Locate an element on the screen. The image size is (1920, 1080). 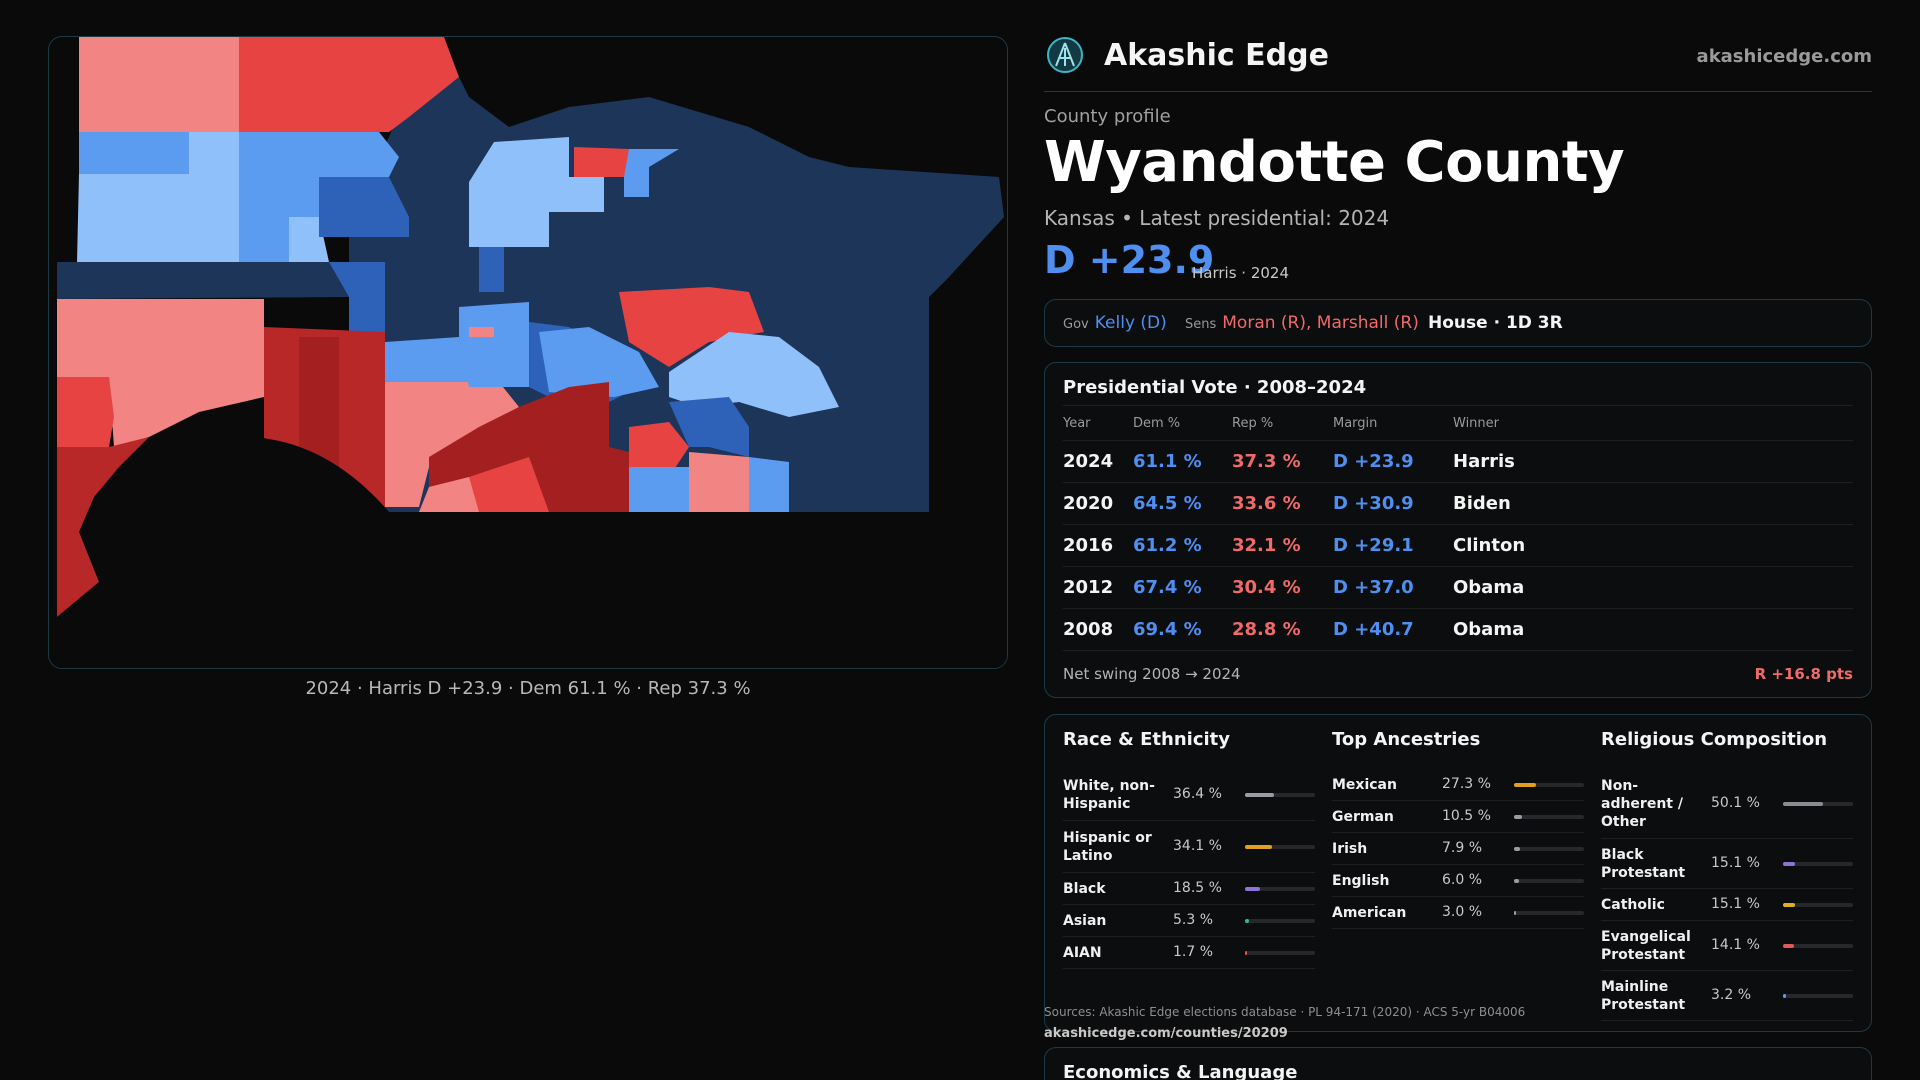
cell-margin: D +29.1 is located at coordinates (1373, 545).